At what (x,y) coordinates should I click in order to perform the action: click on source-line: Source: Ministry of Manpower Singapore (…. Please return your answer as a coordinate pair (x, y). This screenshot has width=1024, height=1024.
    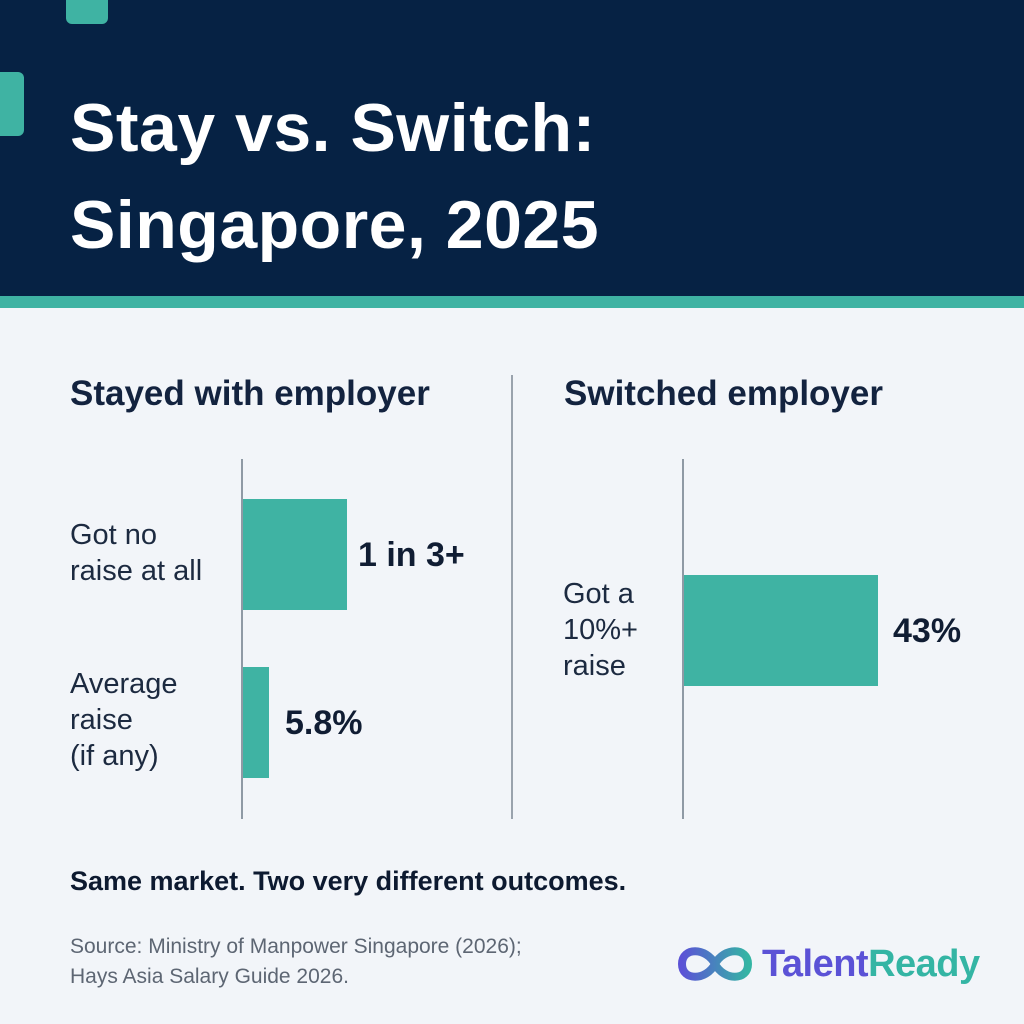
    Looking at the image, I should click on (296, 946).